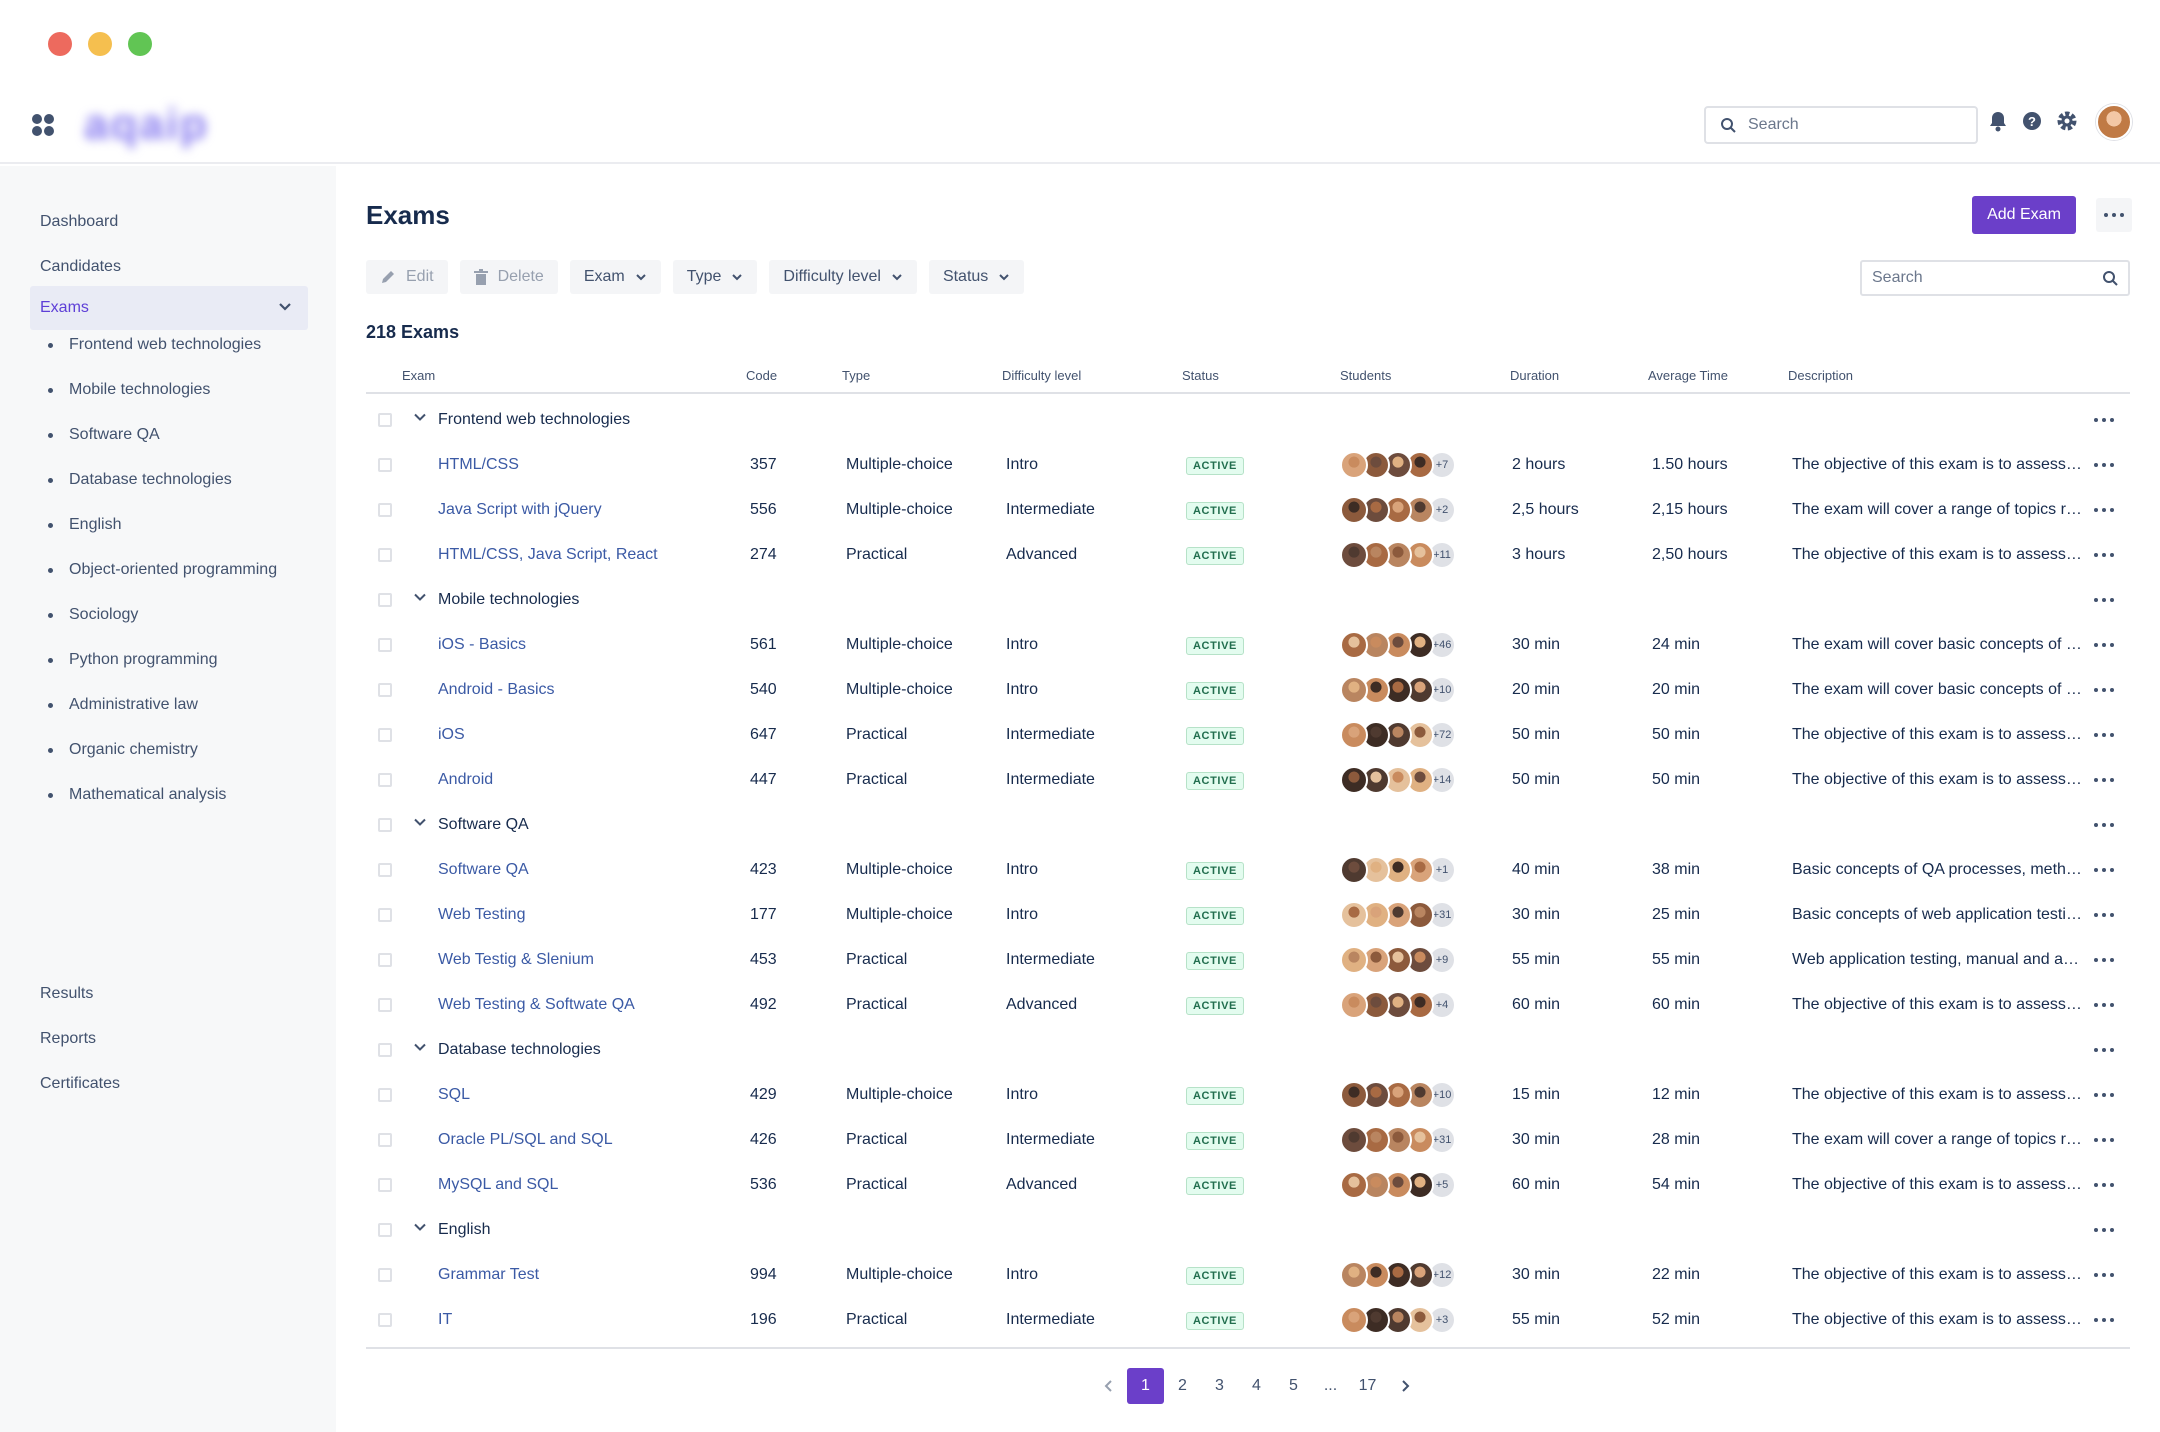 Image resolution: width=2160 pixels, height=1432 pixels. I want to click on exam-name-link: MySQL and SQL, so click(498, 1184).